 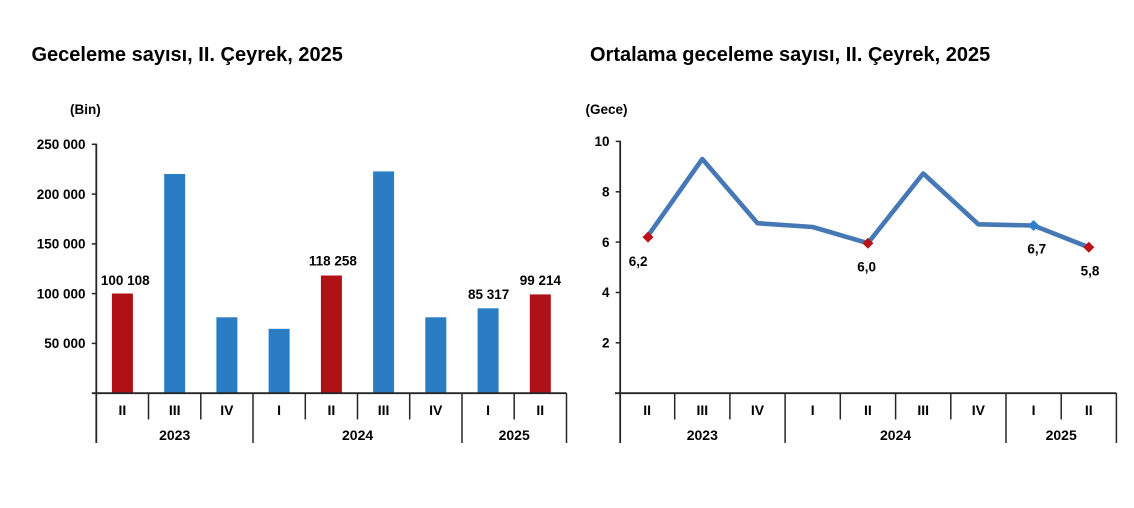 I want to click on svg-text: 6,0, so click(x=866, y=266).